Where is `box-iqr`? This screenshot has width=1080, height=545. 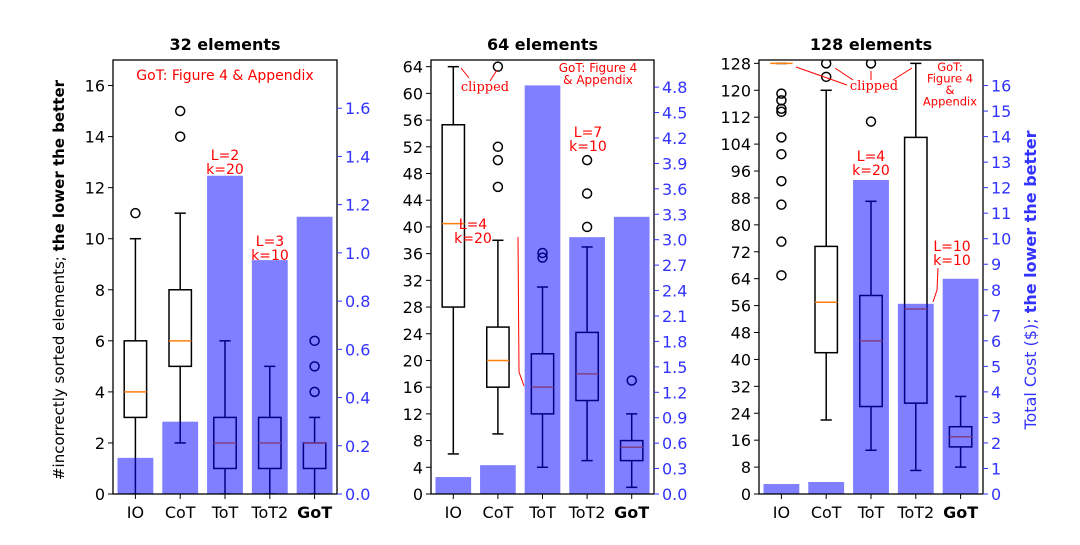 box-iqr is located at coordinates (135, 379).